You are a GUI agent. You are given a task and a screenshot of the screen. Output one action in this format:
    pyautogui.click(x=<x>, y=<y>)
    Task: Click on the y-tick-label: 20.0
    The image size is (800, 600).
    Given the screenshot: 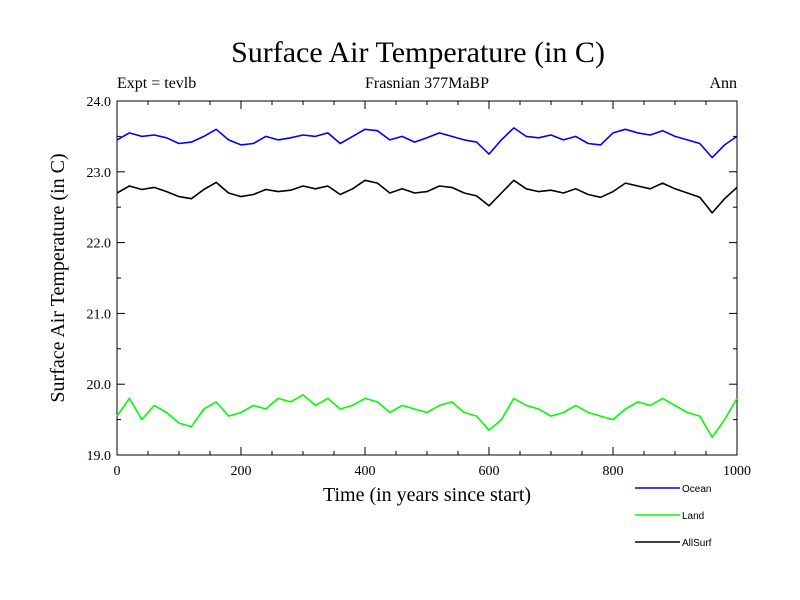 What is the action you would take?
    pyautogui.click(x=99, y=385)
    